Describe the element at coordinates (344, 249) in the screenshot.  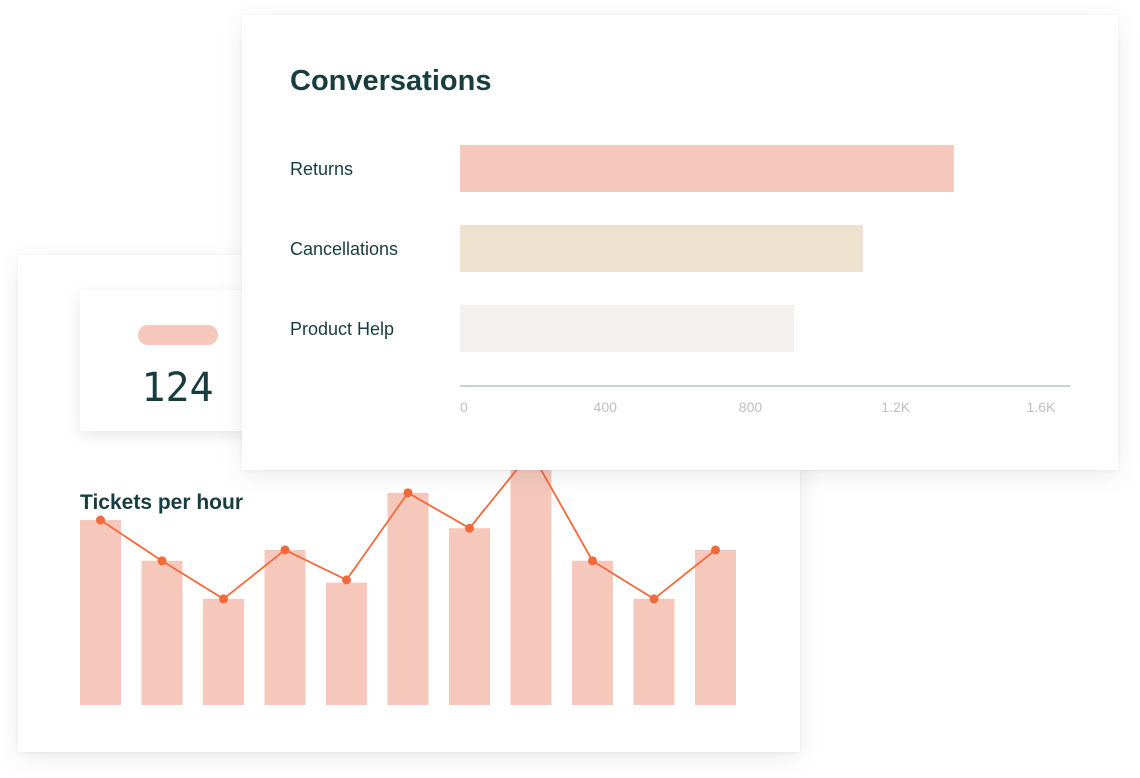
I see `bar-label-cancellations: Cancellations` at that location.